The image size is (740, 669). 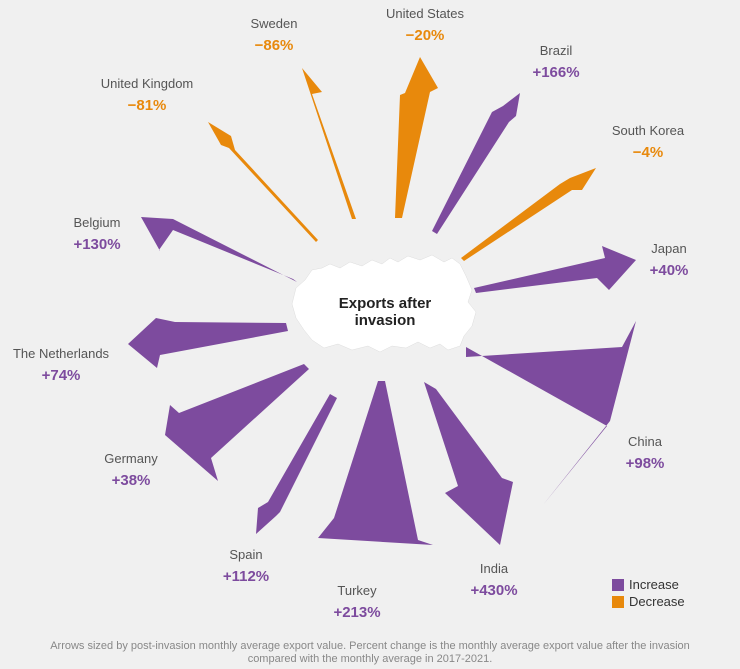 I want to click on center-label-line-2: invasion, so click(x=385, y=320).